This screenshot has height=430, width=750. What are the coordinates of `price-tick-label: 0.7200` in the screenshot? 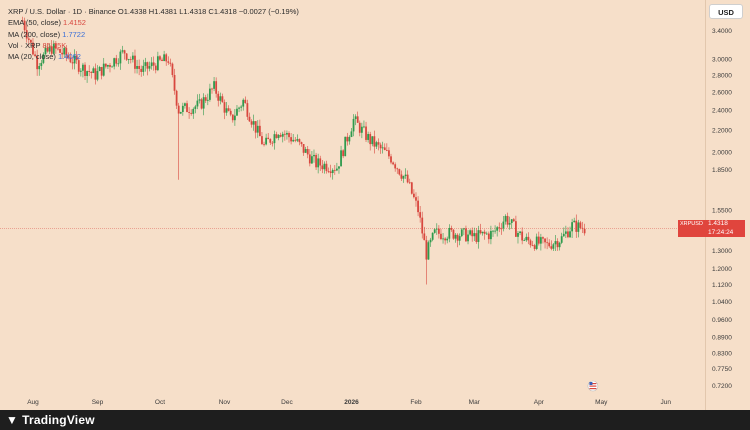 It's located at (722, 386).